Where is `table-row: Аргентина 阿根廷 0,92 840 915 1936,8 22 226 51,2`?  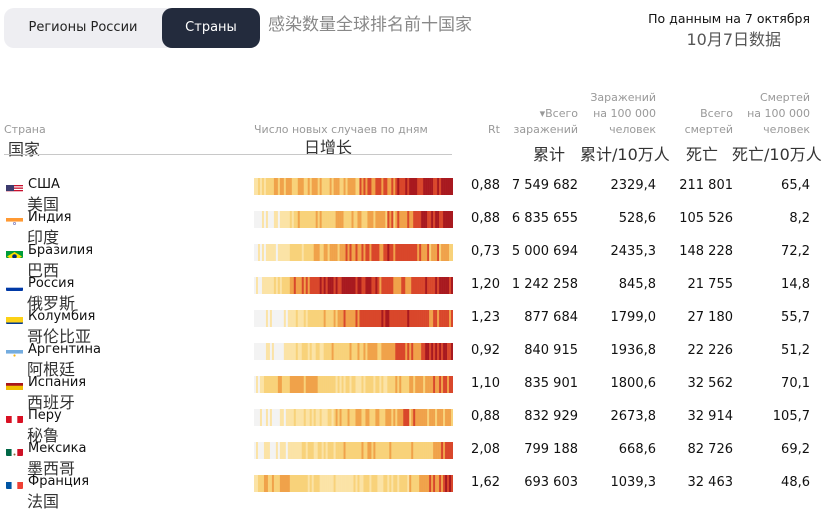 table-row: Аргентина 阿根廷 0,92 840 915 1936,8 22 226 51,2 is located at coordinates (417, 360).